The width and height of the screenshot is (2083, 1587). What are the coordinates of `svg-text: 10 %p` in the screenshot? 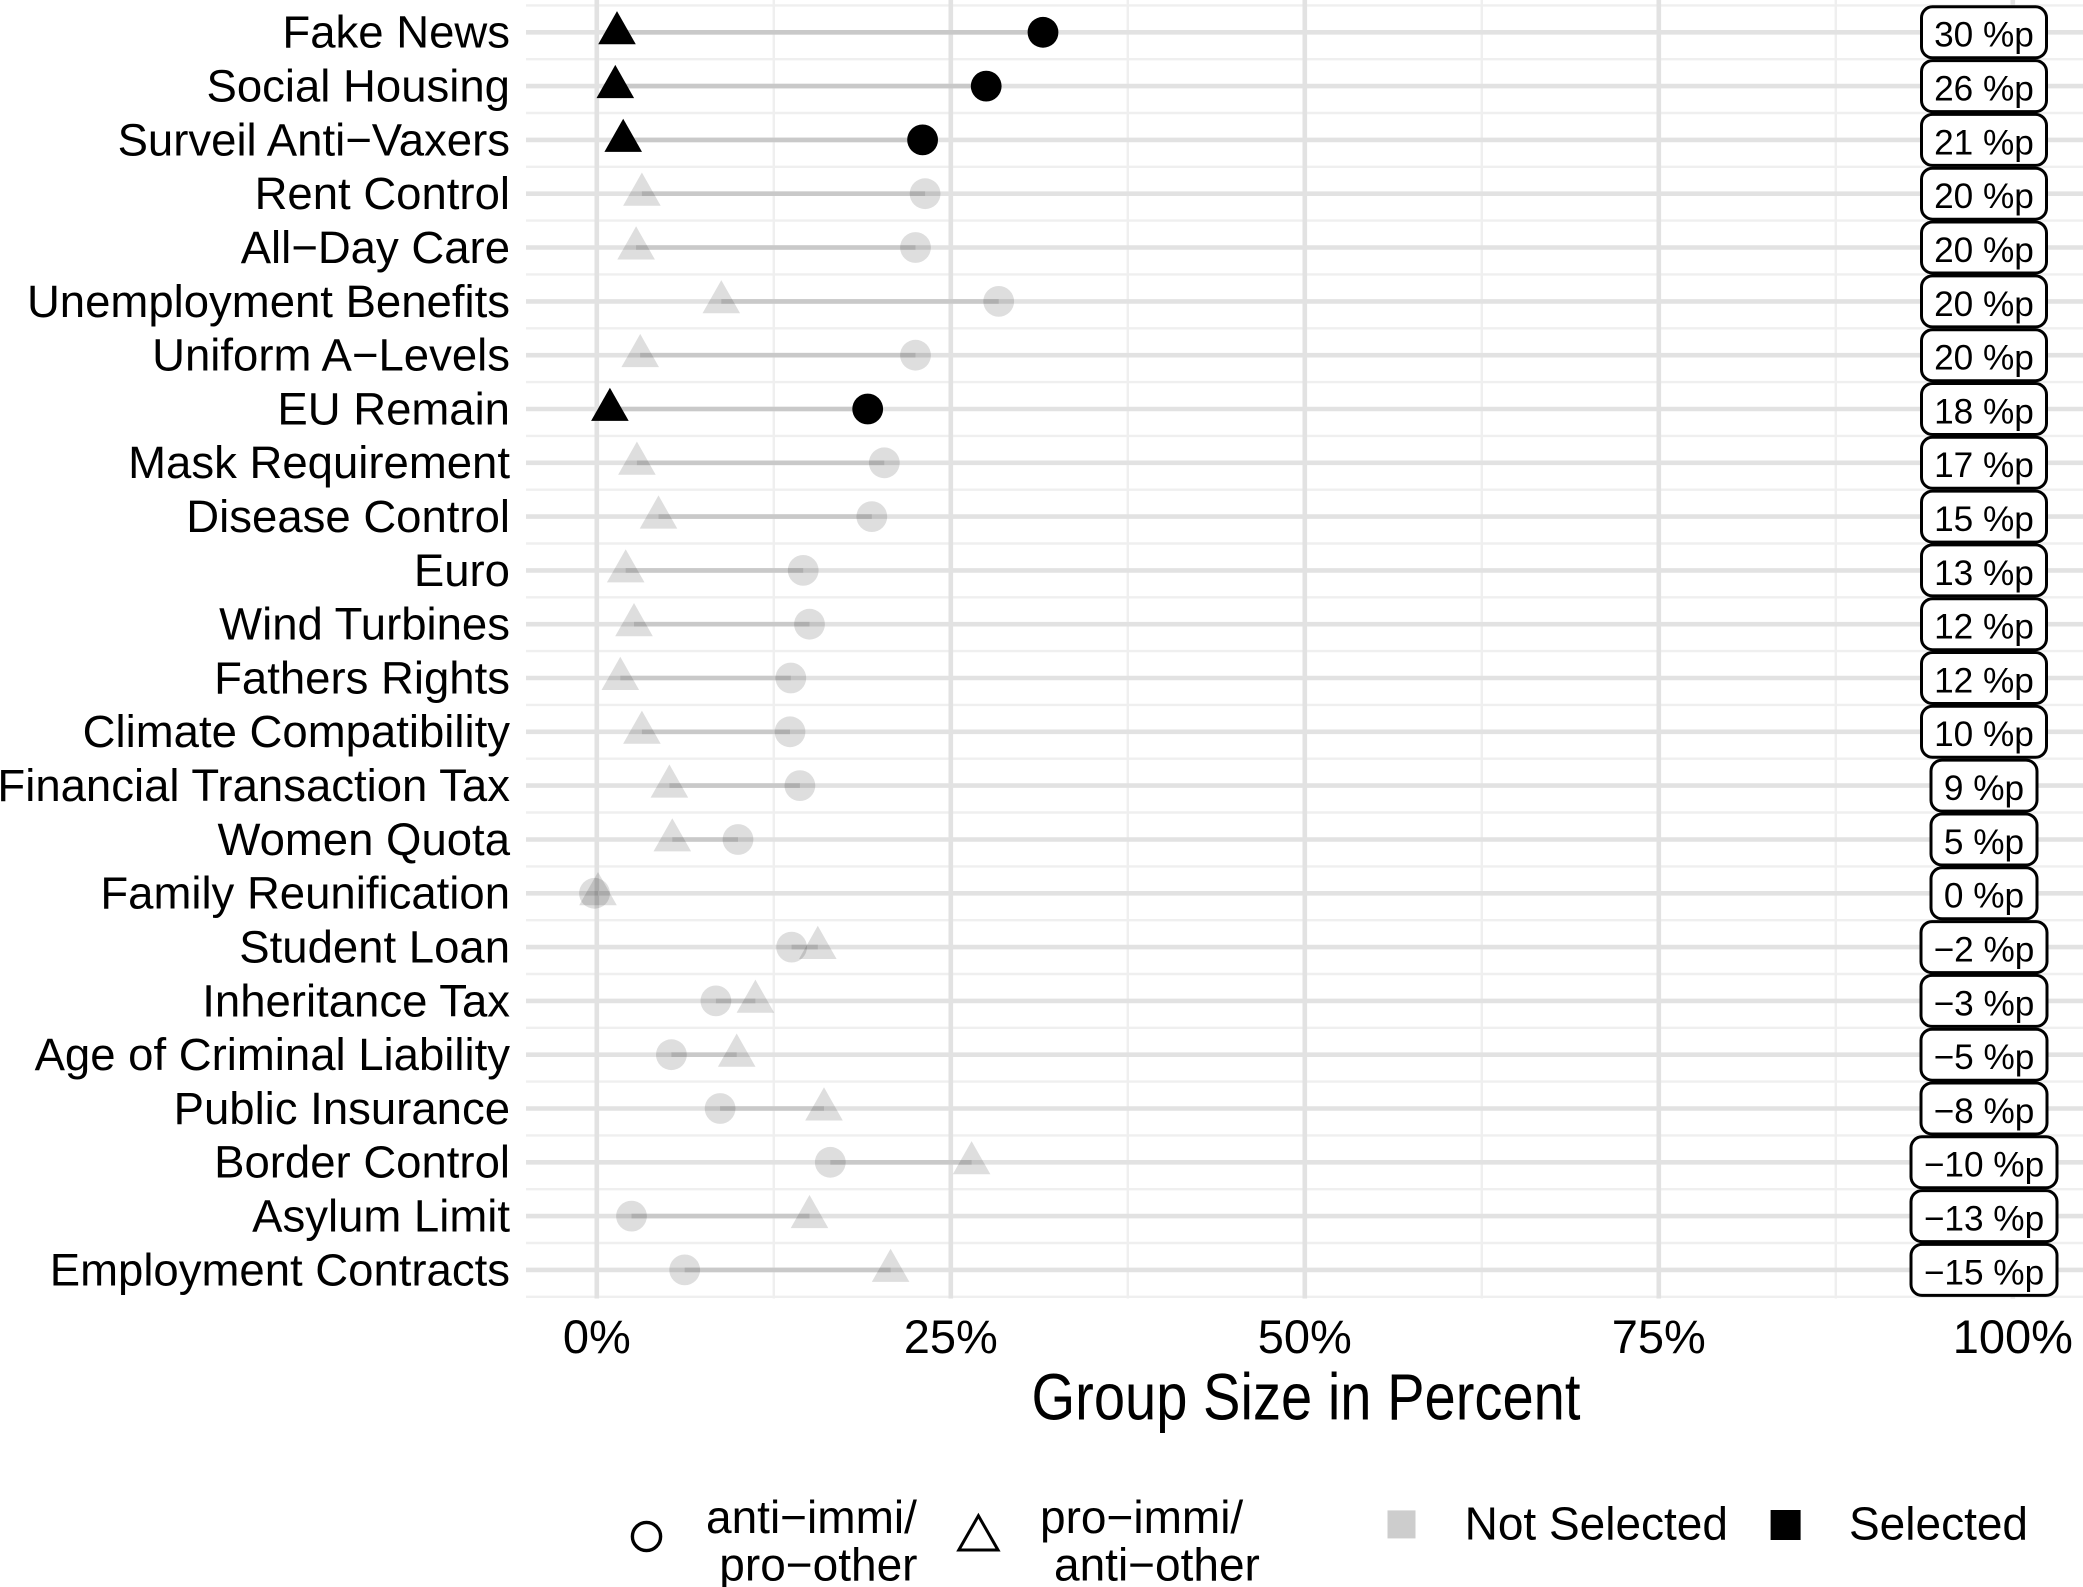 It's located at (1984, 734).